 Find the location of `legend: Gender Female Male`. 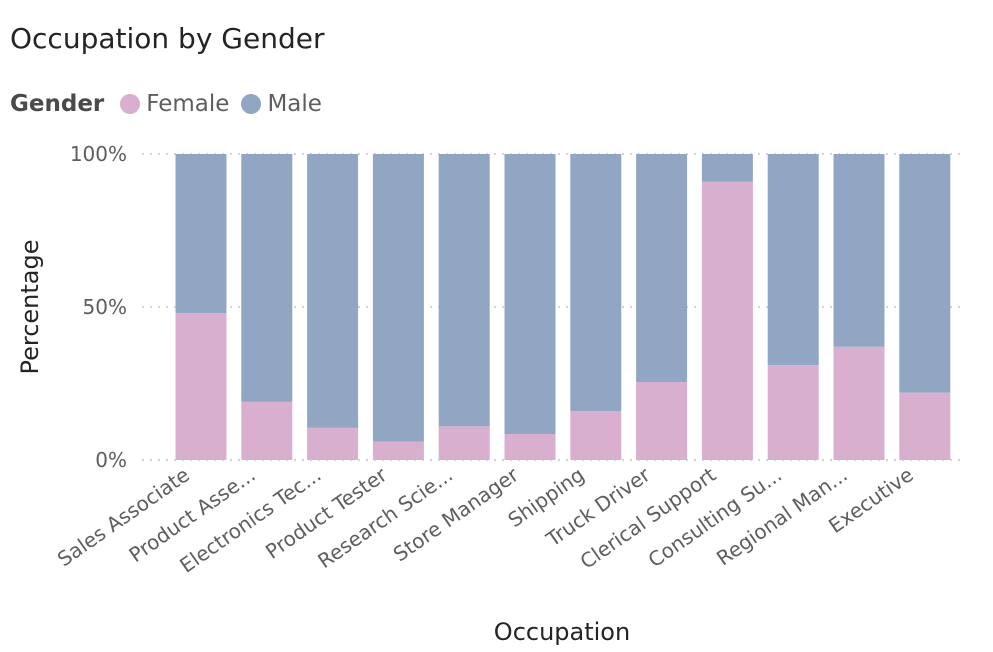

legend: Gender Female Male is located at coordinates (172, 104).